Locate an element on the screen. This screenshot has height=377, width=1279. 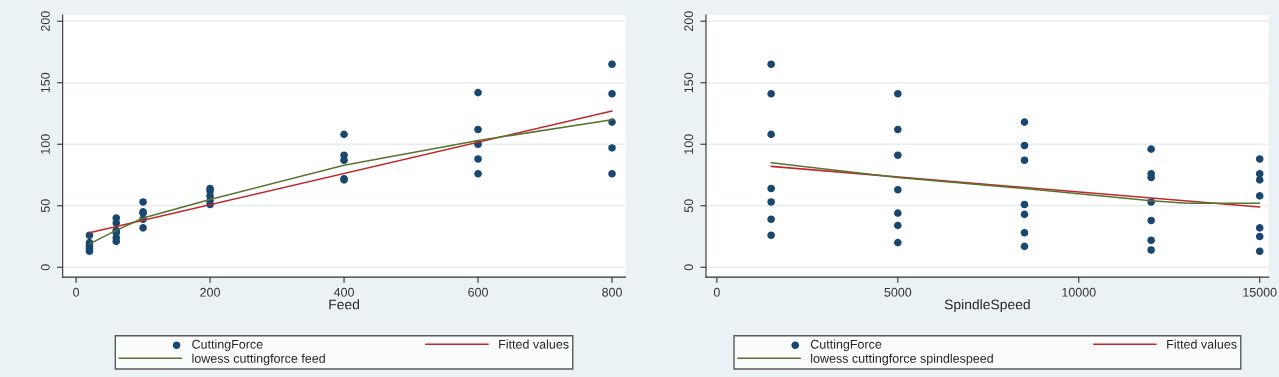
x-tick-label: 600 is located at coordinates (478, 292).